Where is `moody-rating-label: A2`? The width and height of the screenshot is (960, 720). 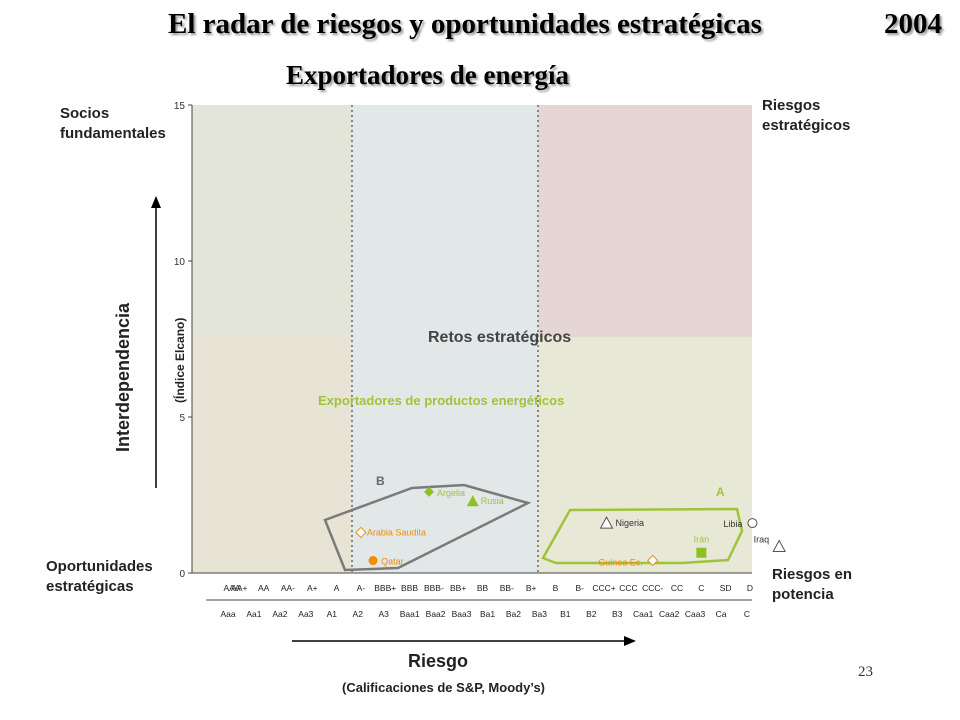
moody-rating-label: A2 is located at coordinates (358, 614).